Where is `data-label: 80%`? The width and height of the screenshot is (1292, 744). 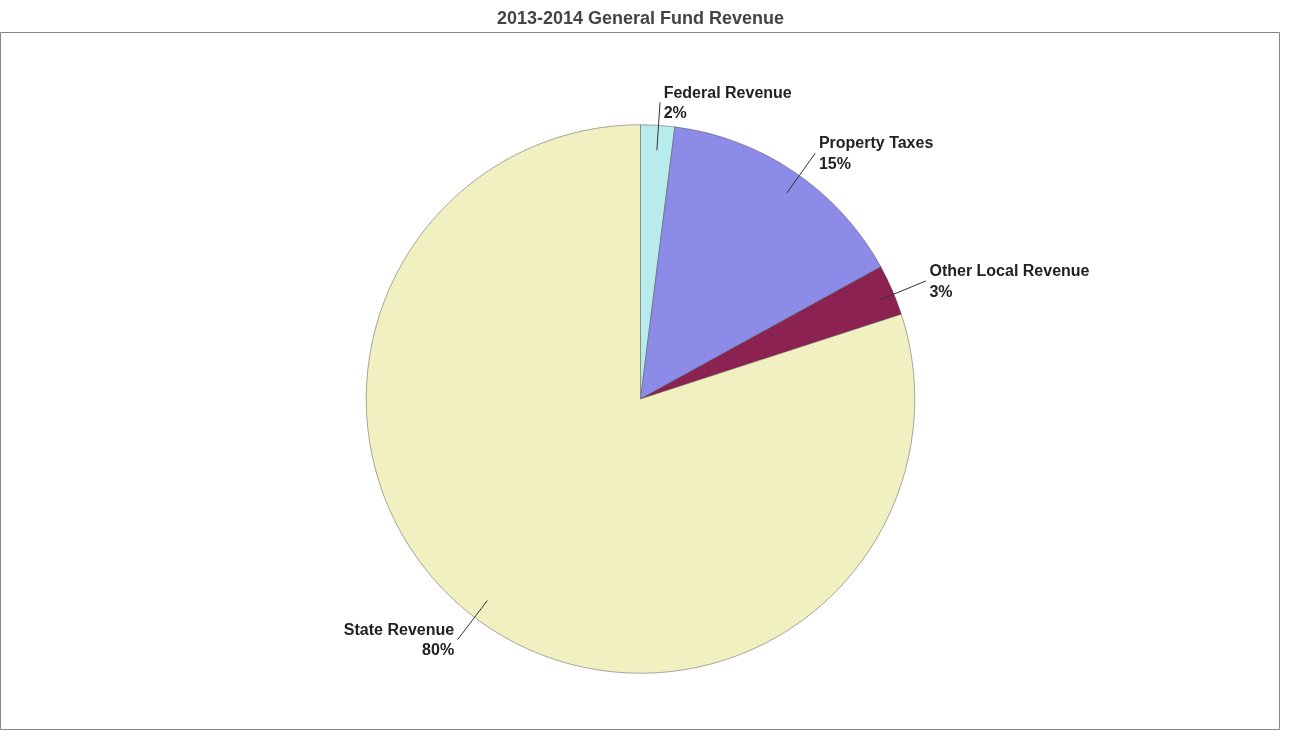 data-label: 80% is located at coordinates (438, 650).